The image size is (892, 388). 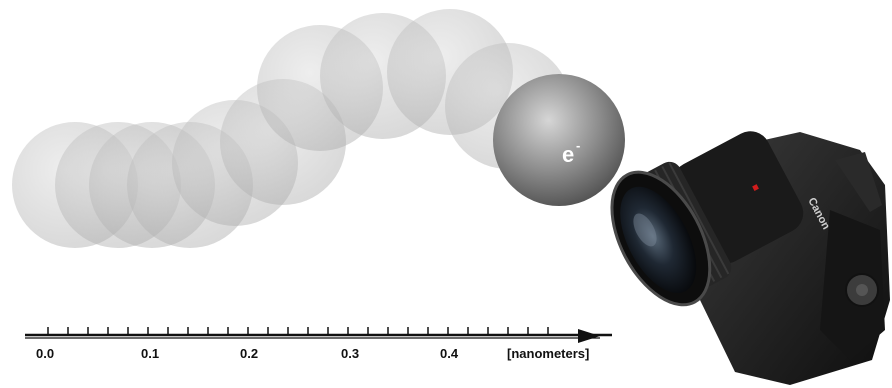 I want to click on tick-label: 0.1, so click(x=150, y=353).